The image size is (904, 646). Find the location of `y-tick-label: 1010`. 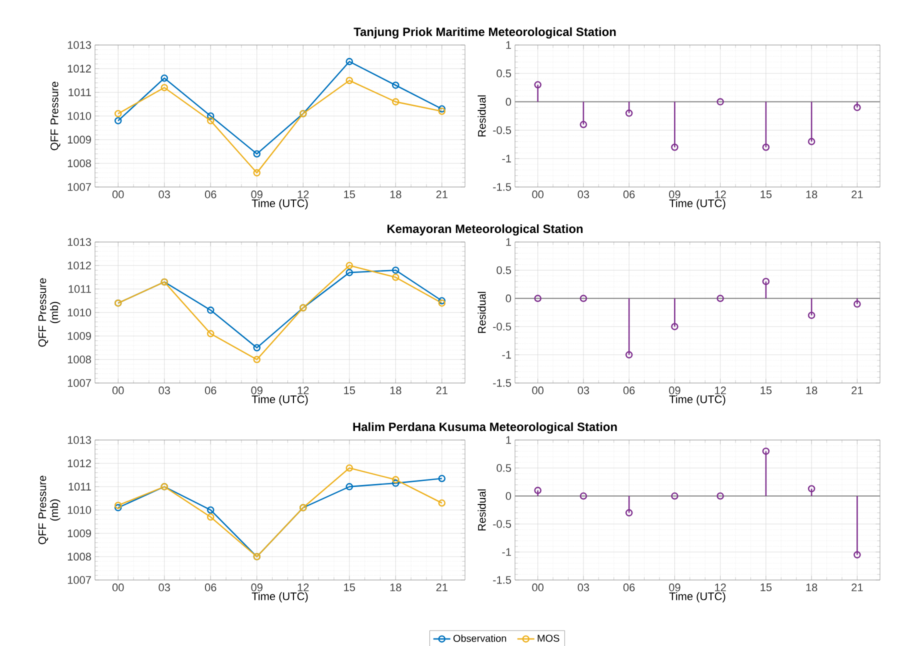

y-tick-label: 1010 is located at coordinates (80, 312).